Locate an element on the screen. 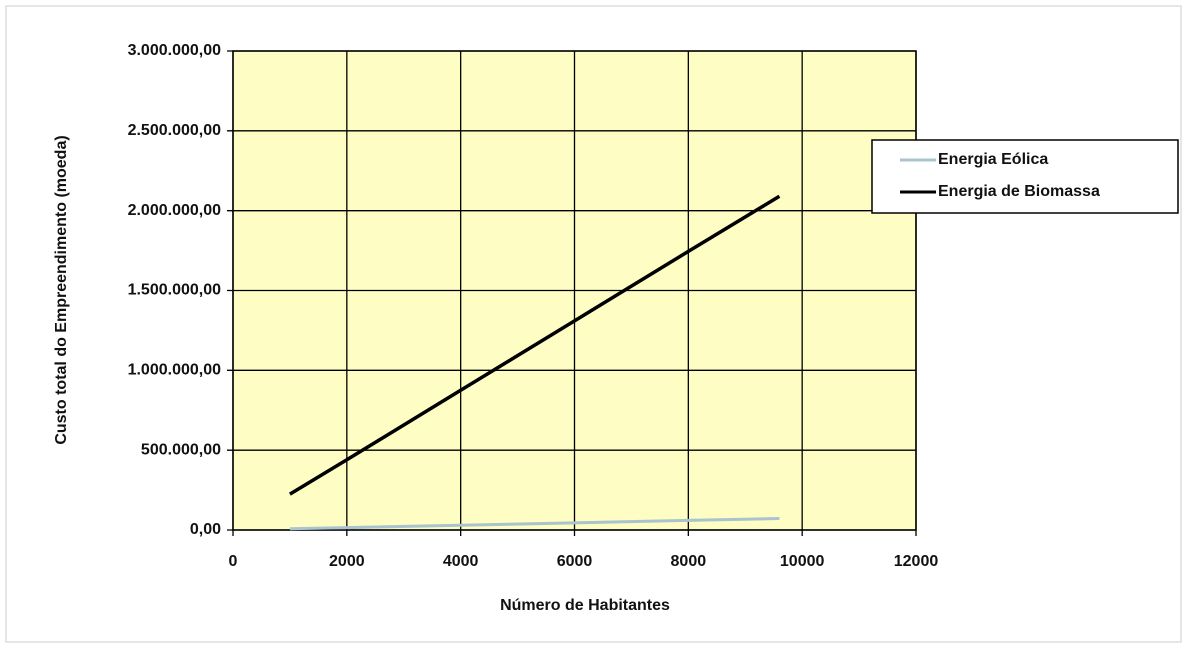 This screenshot has width=1187, height=648. x-tick-label: 8000 is located at coordinates (689, 561).